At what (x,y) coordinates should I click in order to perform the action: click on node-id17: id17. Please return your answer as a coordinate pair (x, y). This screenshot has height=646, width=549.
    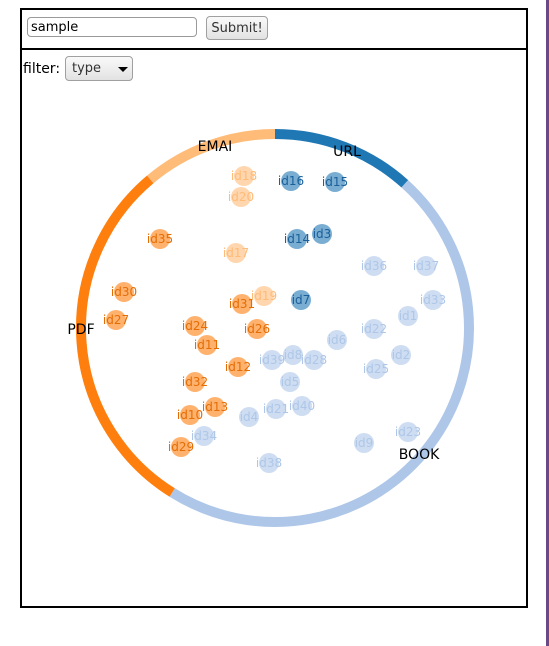
    Looking at the image, I should click on (236, 253).